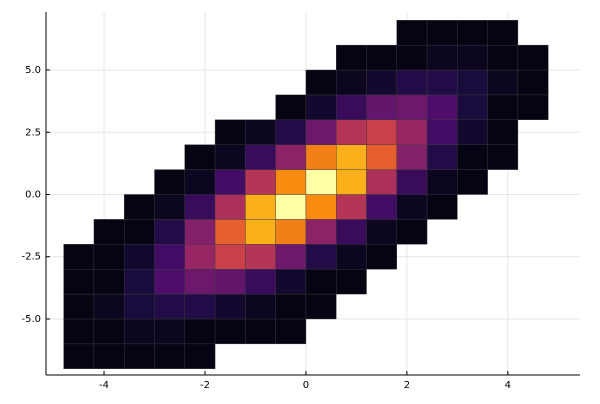  Describe the element at coordinates (33, 194) in the screenshot. I see `y-tick-label: 0.0` at that location.